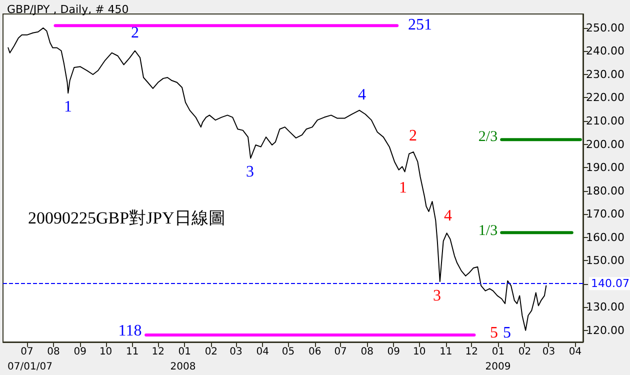 The width and height of the screenshot is (630, 375). I want to click on y-tick-label: 240.00, so click(605, 51).